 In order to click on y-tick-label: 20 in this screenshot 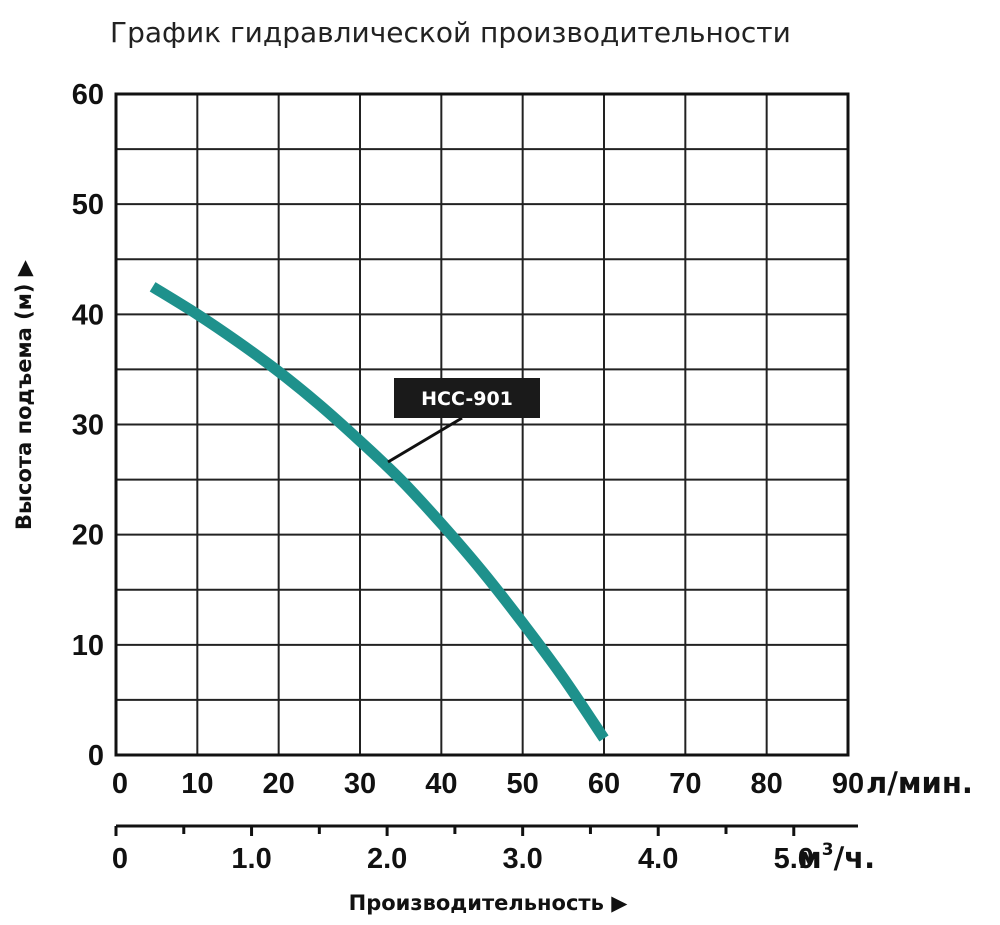, I will do `click(88, 536)`.